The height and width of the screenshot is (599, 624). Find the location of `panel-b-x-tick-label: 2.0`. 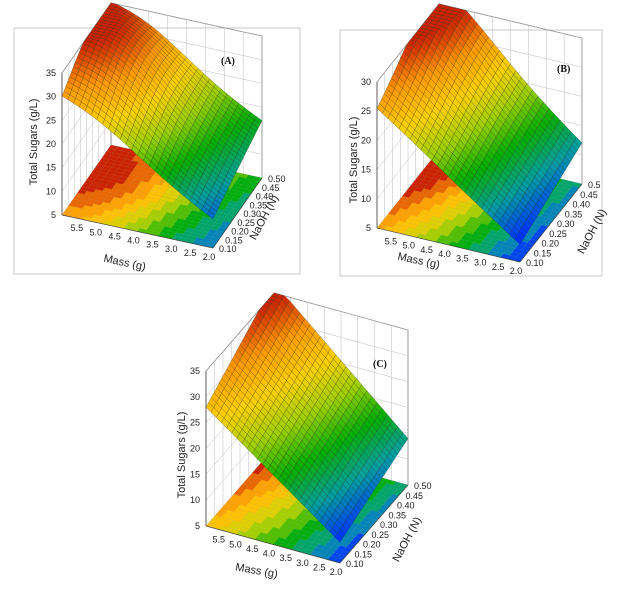

panel-b-x-tick-label: 2.0 is located at coordinates (516, 271).